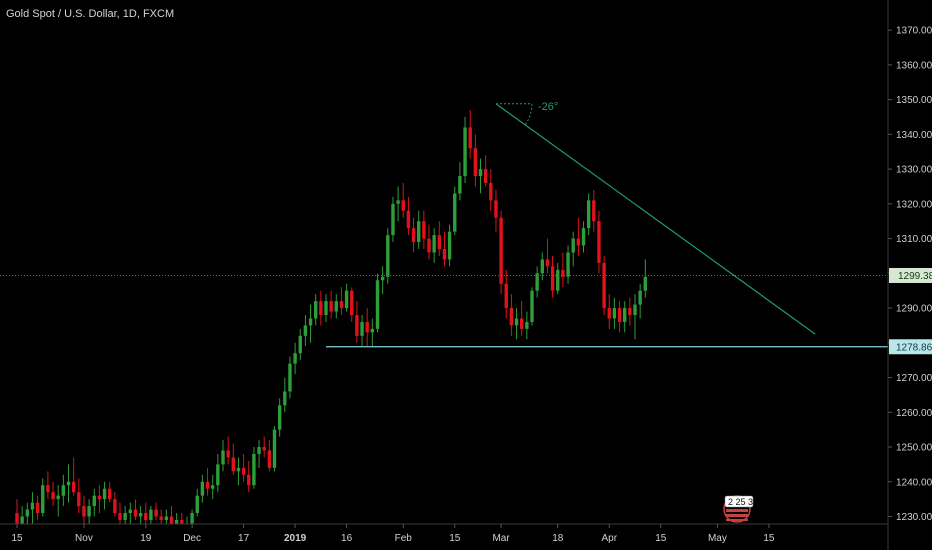 The image size is (932, 550). I want to click on svg-text: 1278.86, so click(914, 347).